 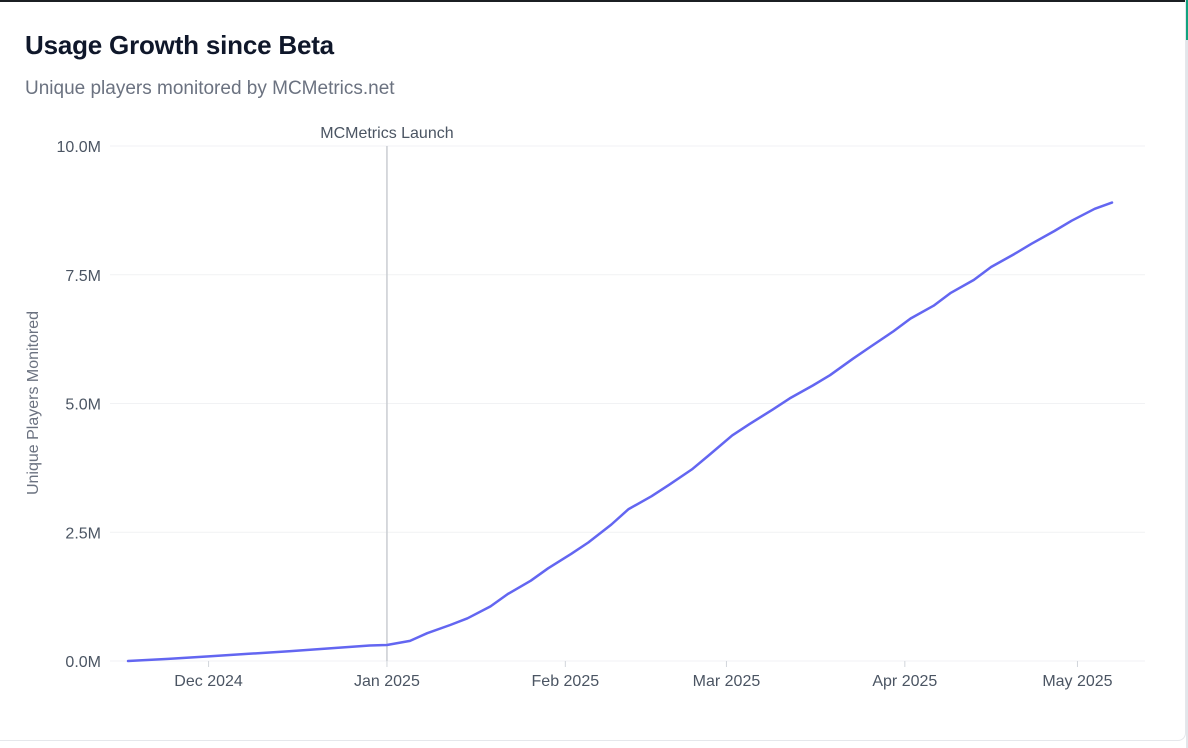 I want to click on chart-title: Usage Growth since Beta, so click(x=179, y=45).